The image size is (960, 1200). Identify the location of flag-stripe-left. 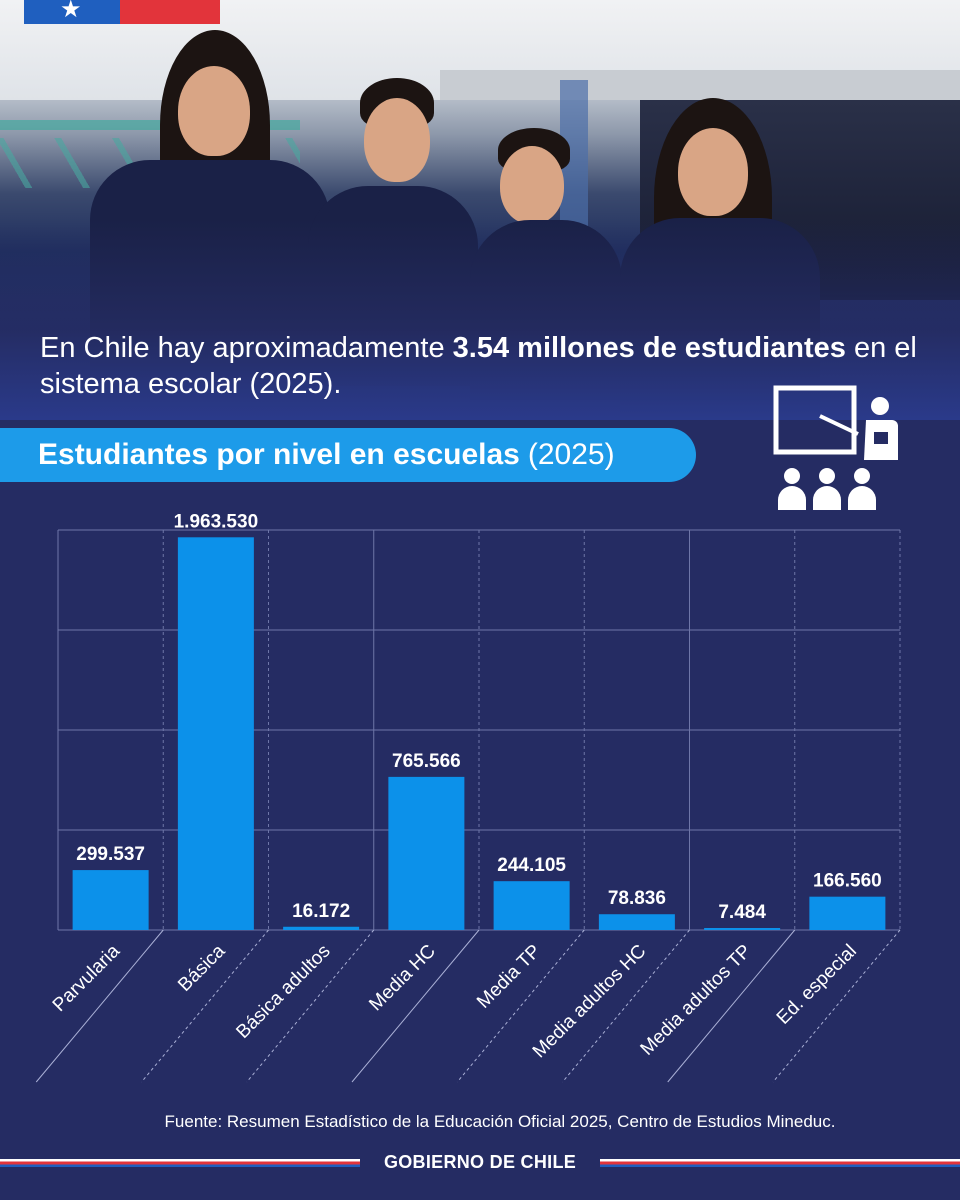
(180, 1163).